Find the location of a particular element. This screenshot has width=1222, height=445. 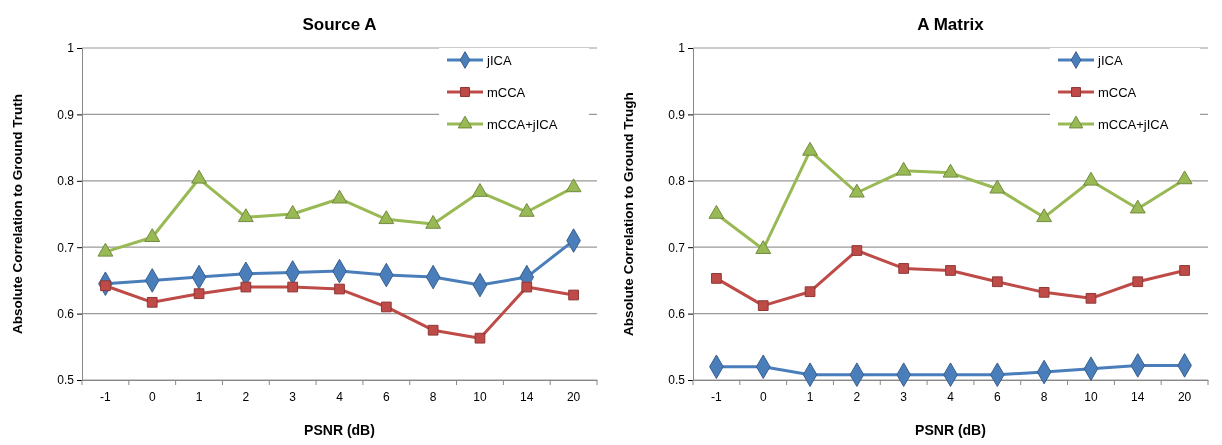

chart-title: Source A is located at coordinates (339, 24).